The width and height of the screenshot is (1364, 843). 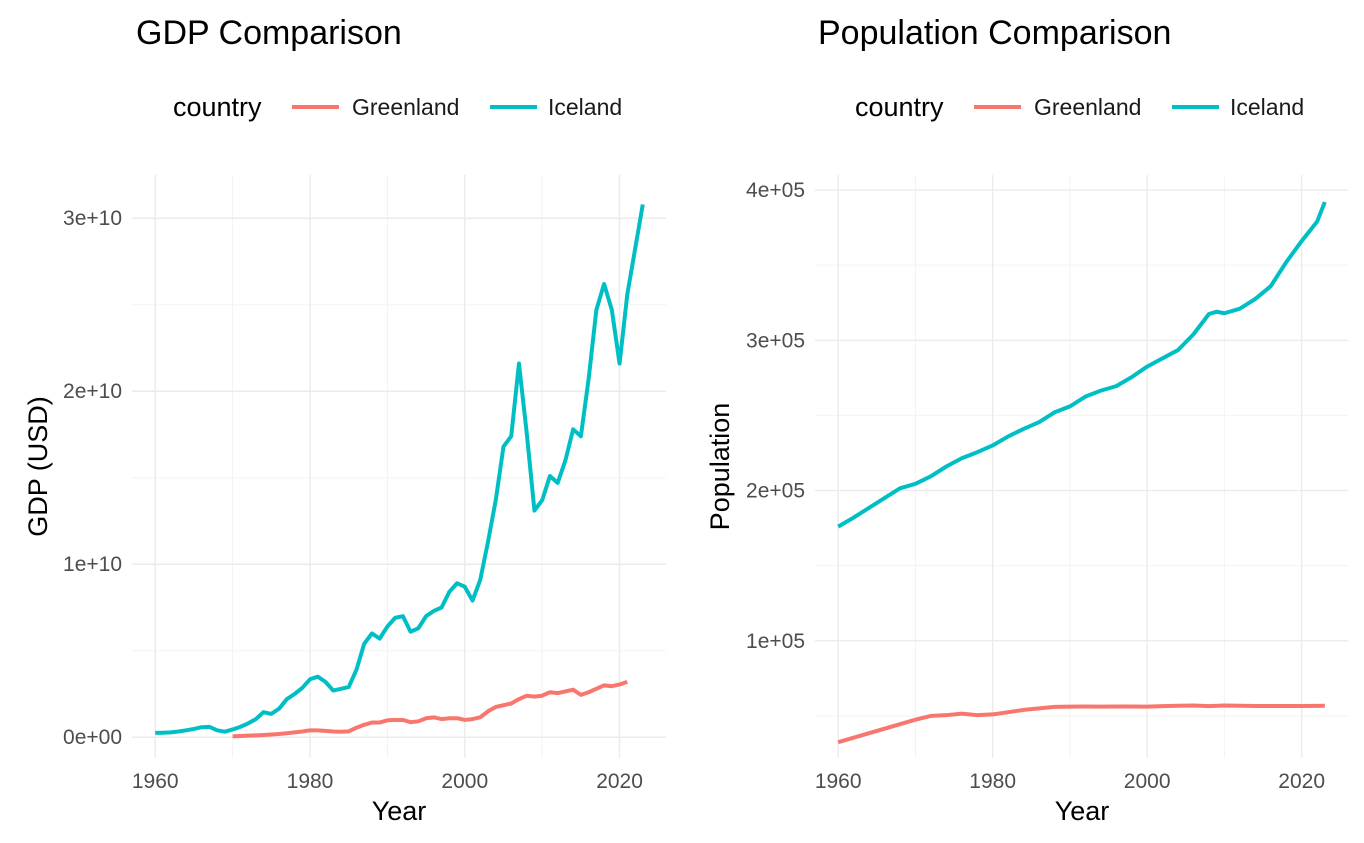 I want to click on y-axis-title: GDP (USD), so click(x=38, y=466).